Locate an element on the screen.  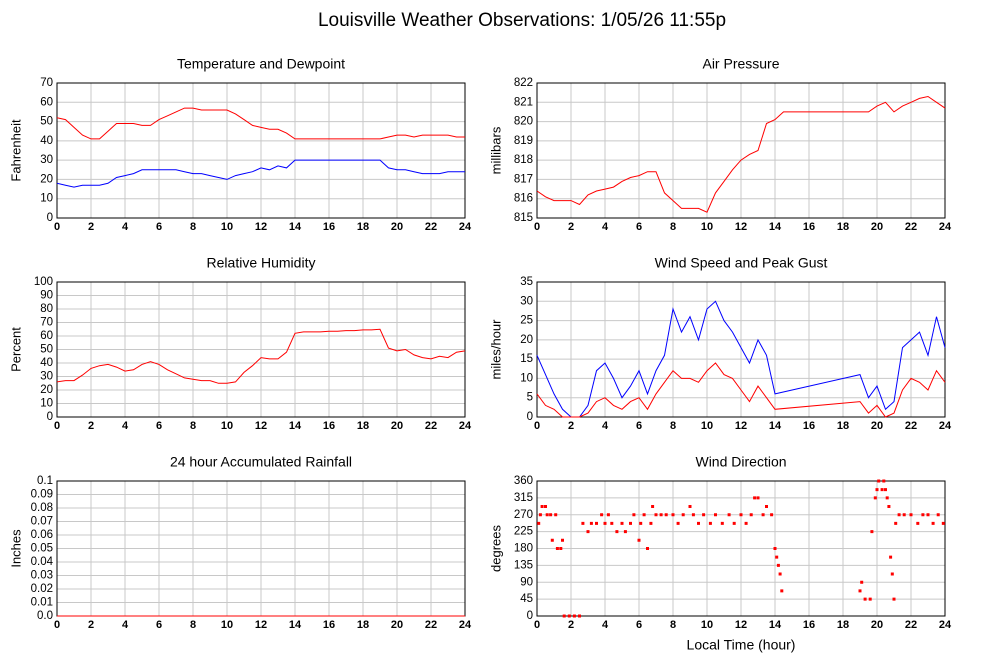
y-axis-label: millibars is located at coordinates (495, 150).